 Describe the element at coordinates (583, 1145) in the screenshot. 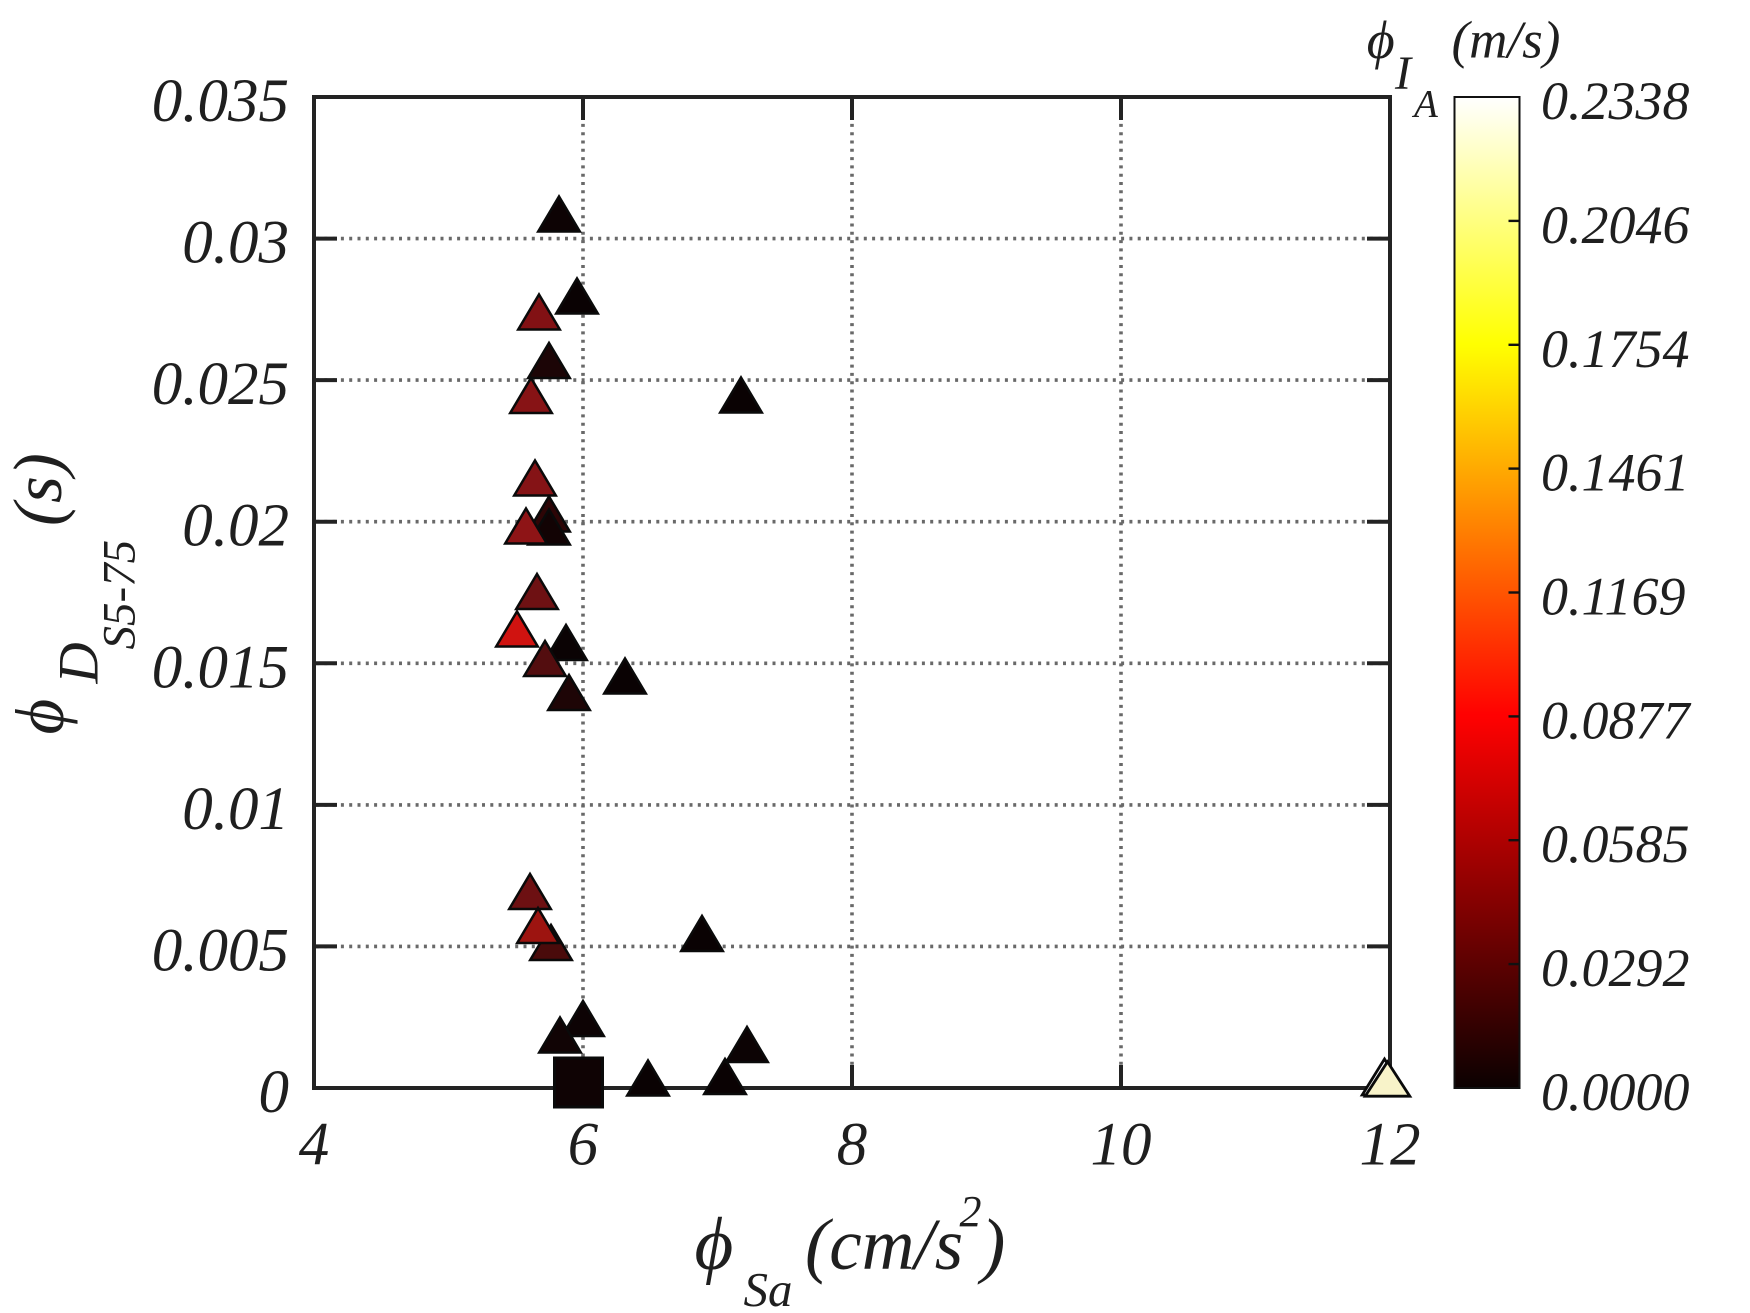

I see `svg-text: 6` at that location.